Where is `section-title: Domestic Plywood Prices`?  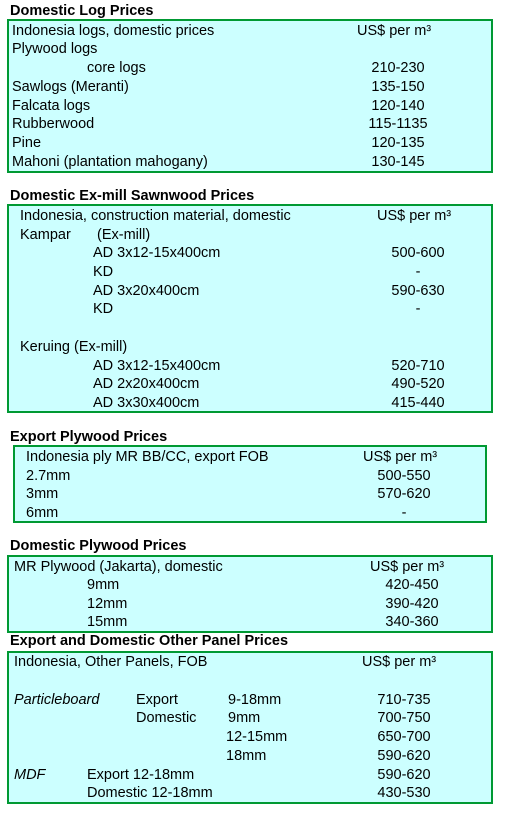
section-title: Domestic Plywood Prices is located at coordinates (98, 546).